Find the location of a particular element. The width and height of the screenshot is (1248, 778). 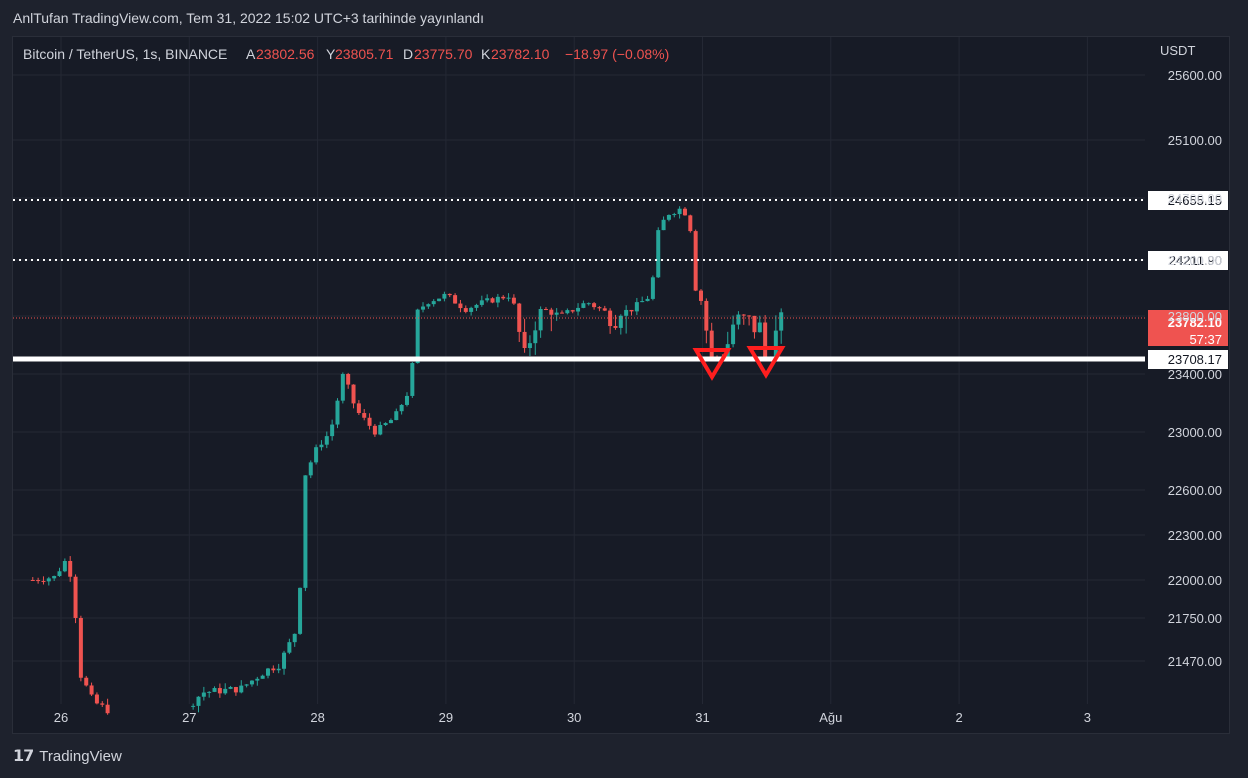

price-tick-label: 22300.00 is located at coordinates (1195, 535).